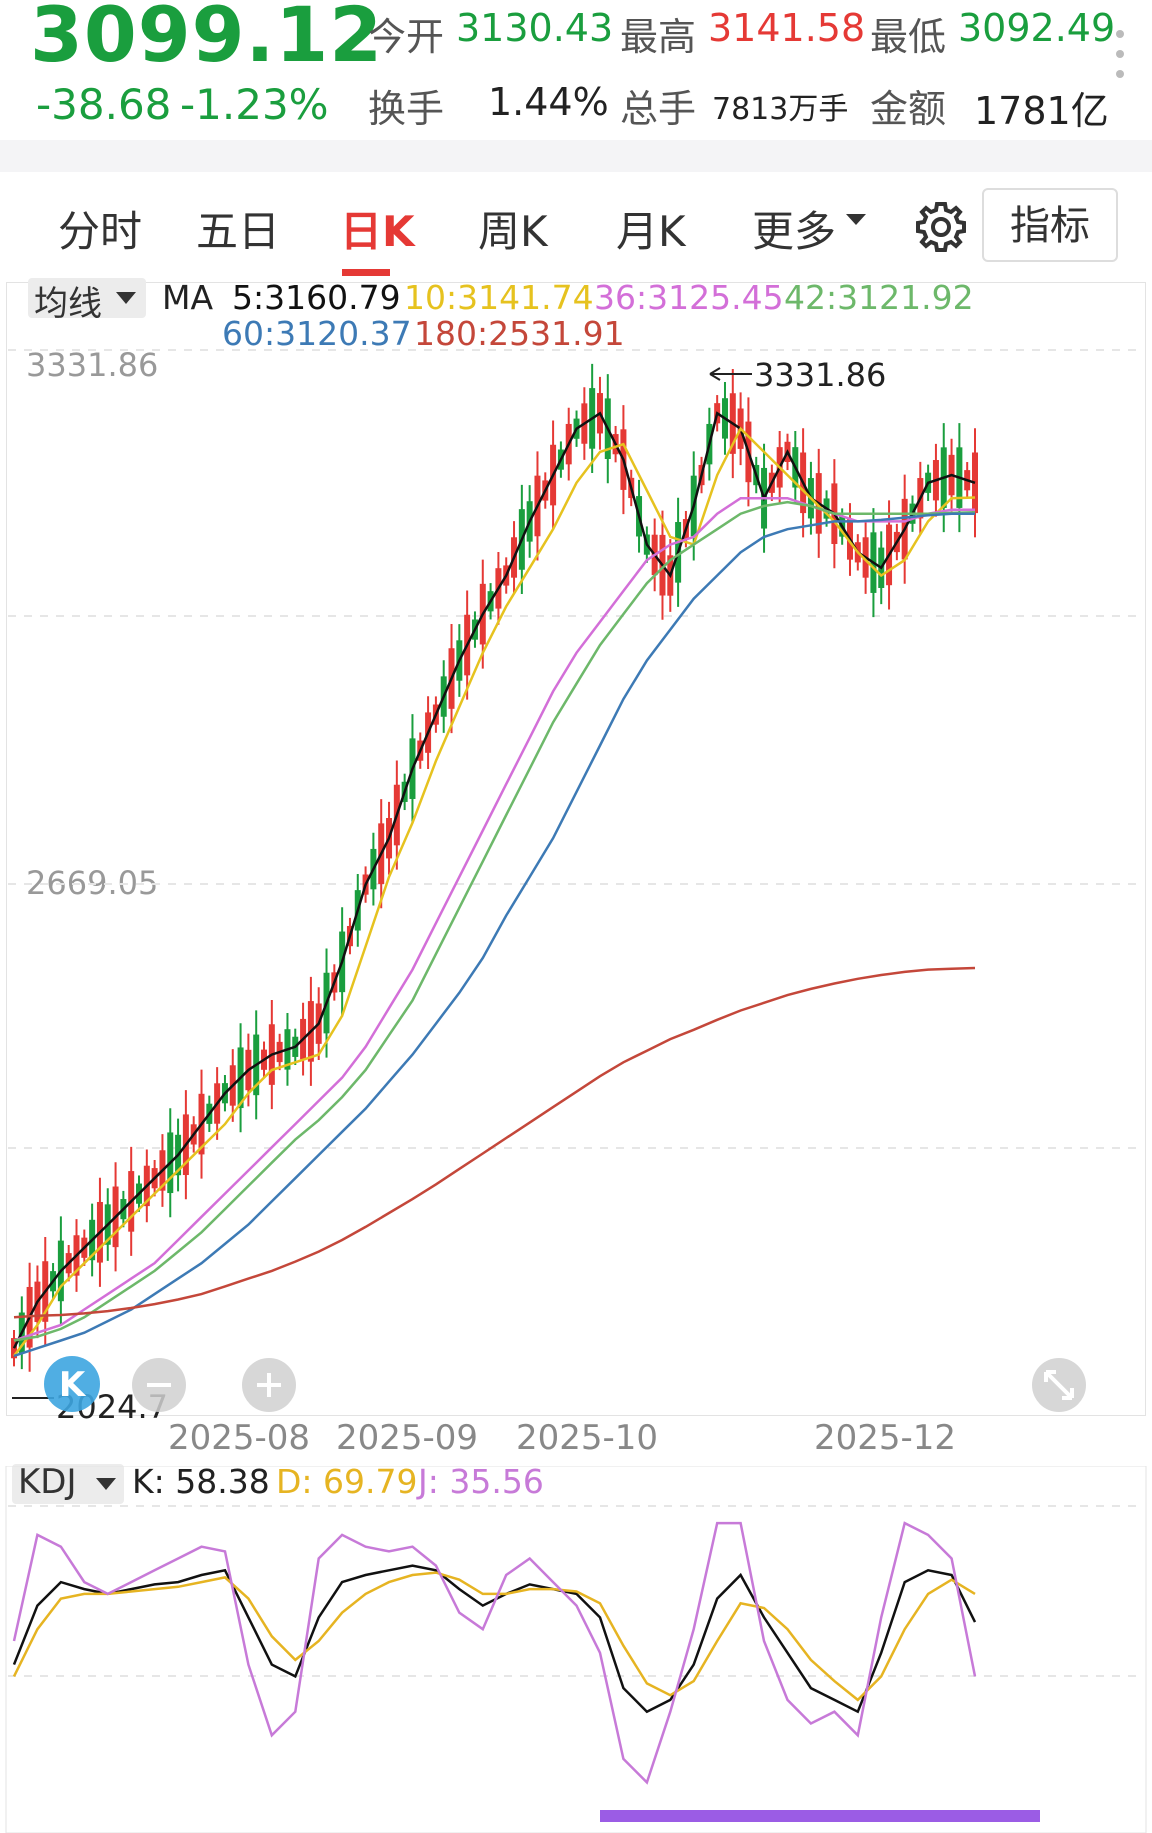 This screenshot has width=1152, height=1833. What do you see at coordinates (1041, 111) in the screenshot?
I see `amount-value: 1781亿` at bounding box center [1041, 111].